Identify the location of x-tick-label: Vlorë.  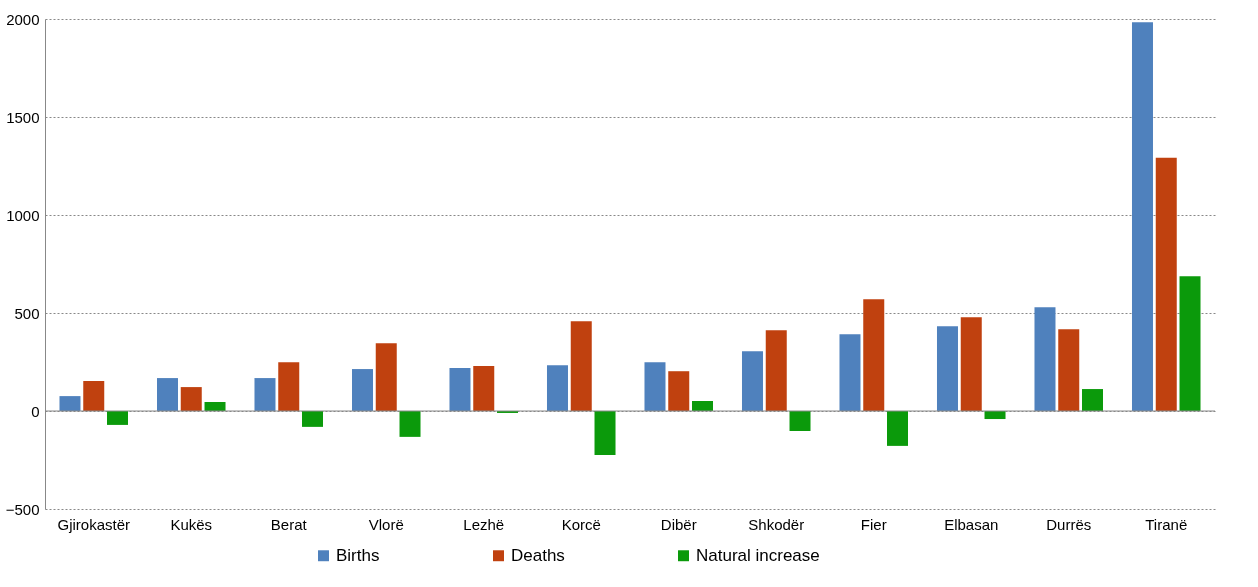
(386, 524).